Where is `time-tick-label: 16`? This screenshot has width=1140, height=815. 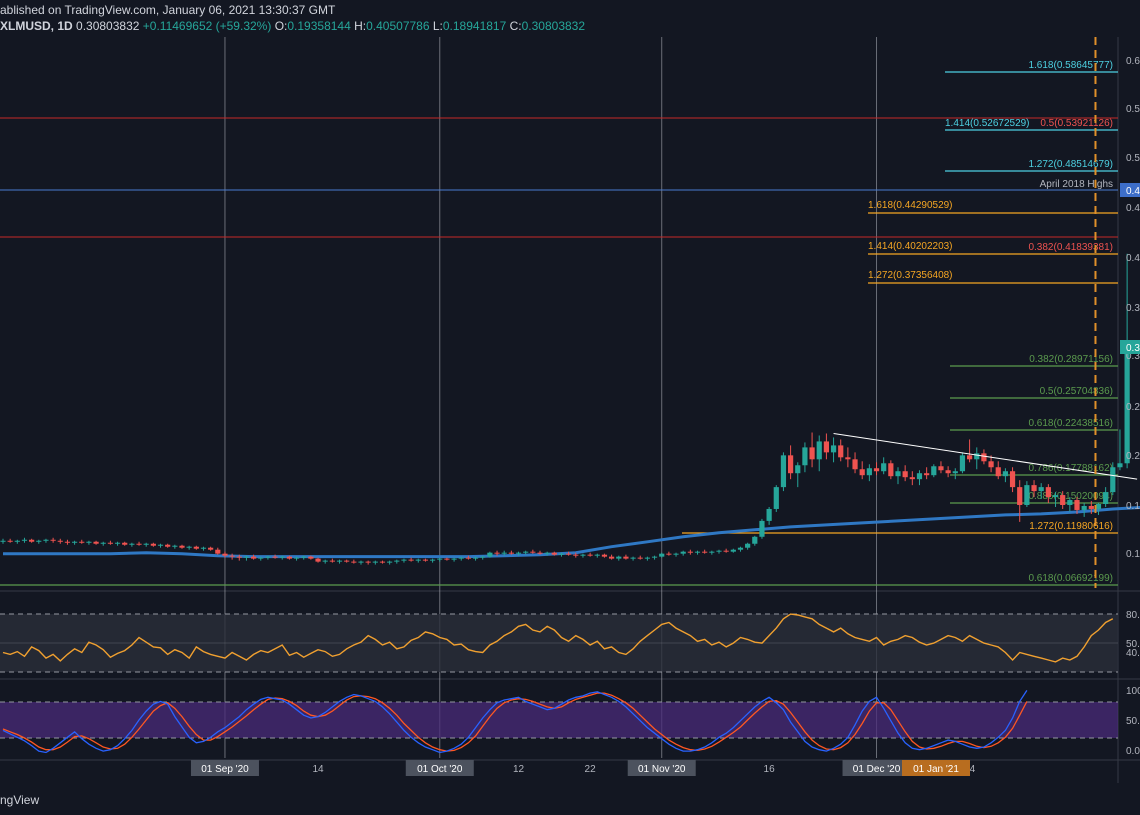 time-tick-label: 16 is located at coordinates (770, 769).